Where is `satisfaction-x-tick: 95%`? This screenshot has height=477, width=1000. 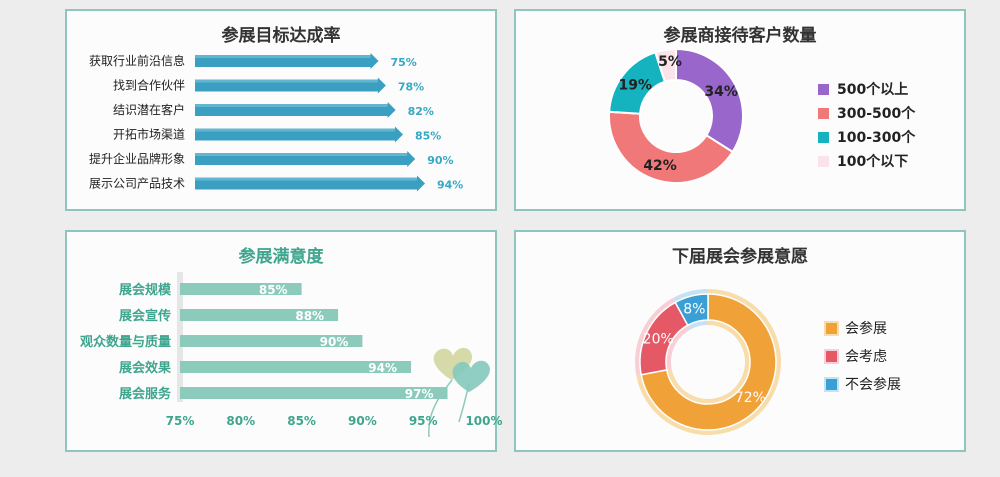 satisfaction-x-tick: 95% is located at coordinates (423, 421).